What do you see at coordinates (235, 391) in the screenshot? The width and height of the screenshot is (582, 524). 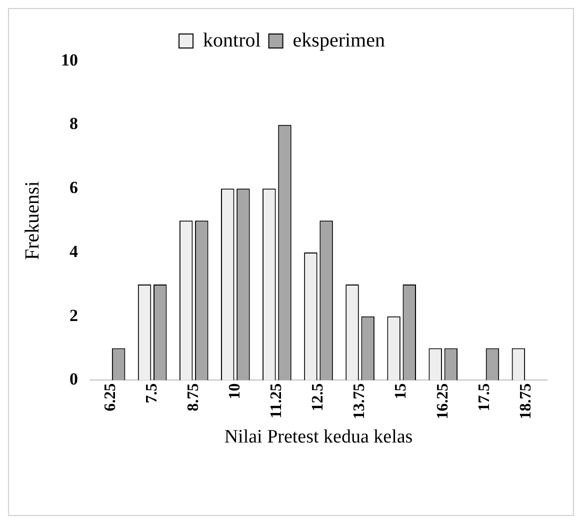 I see `x-tick-label: 10` at bounding box center [235, 391].